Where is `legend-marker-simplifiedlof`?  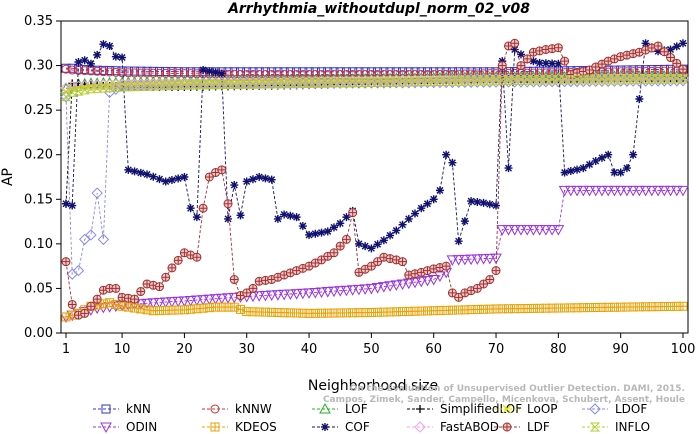 legend-marker-simplifiedlof is located at coordinates (420, 409).